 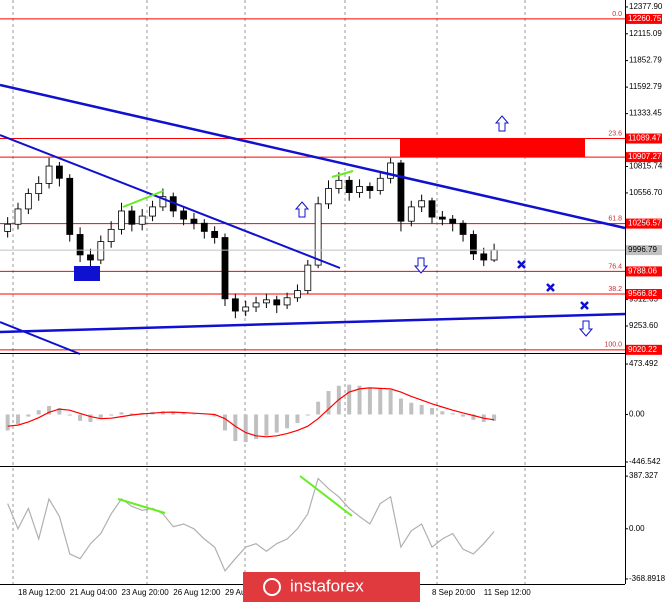 I want to click on y-tick-label: 9512.65, so click(x=643, y=299).